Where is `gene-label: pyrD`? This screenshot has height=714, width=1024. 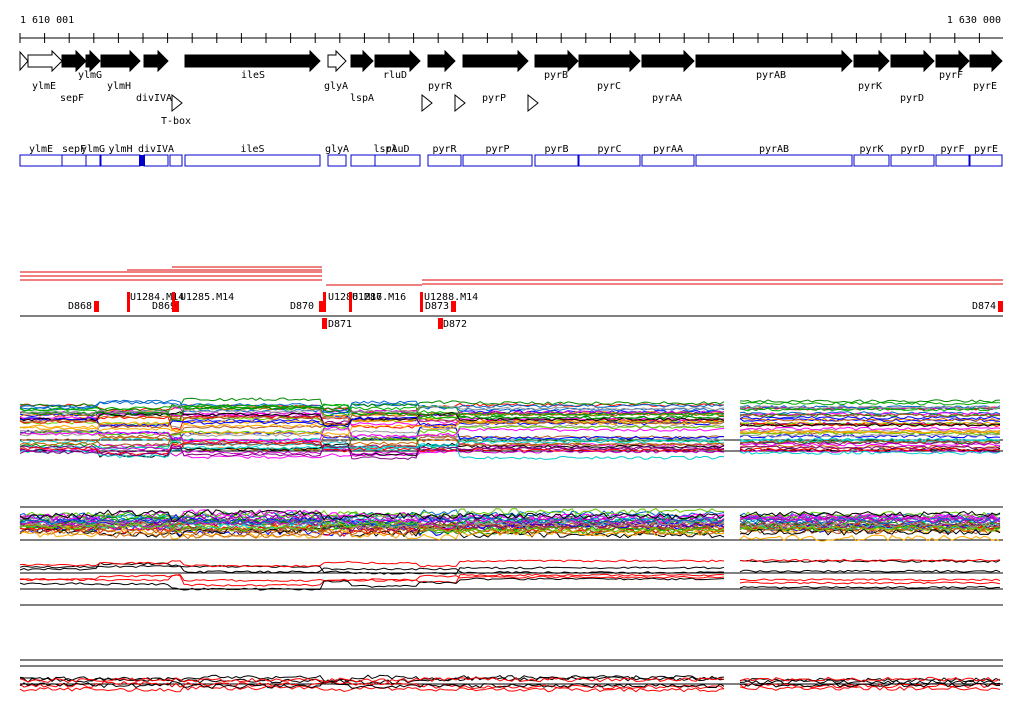 gene-label: pyrD is located at coordinates (912, 98).